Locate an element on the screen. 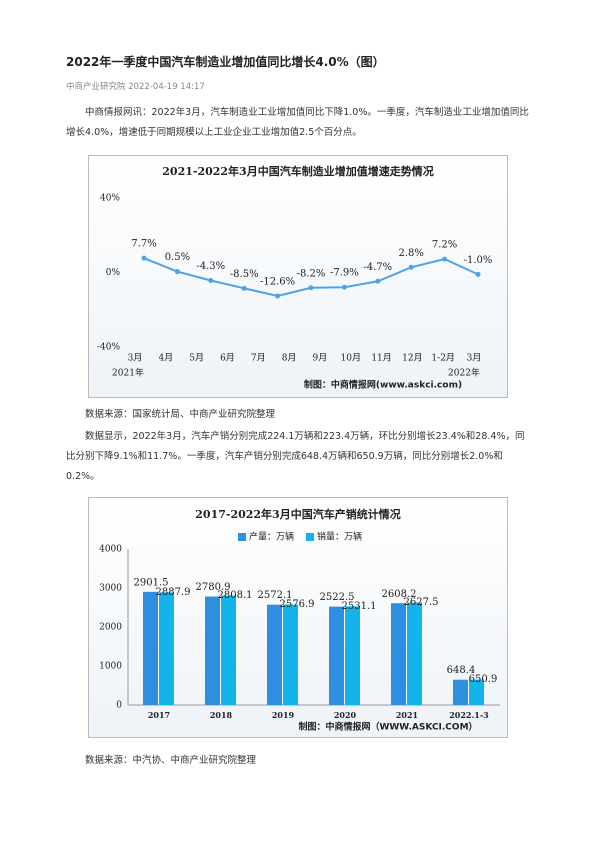 The height and width of the screenshot is (842, 595). year-label: 2021年 is located at coordinates (128, 373).